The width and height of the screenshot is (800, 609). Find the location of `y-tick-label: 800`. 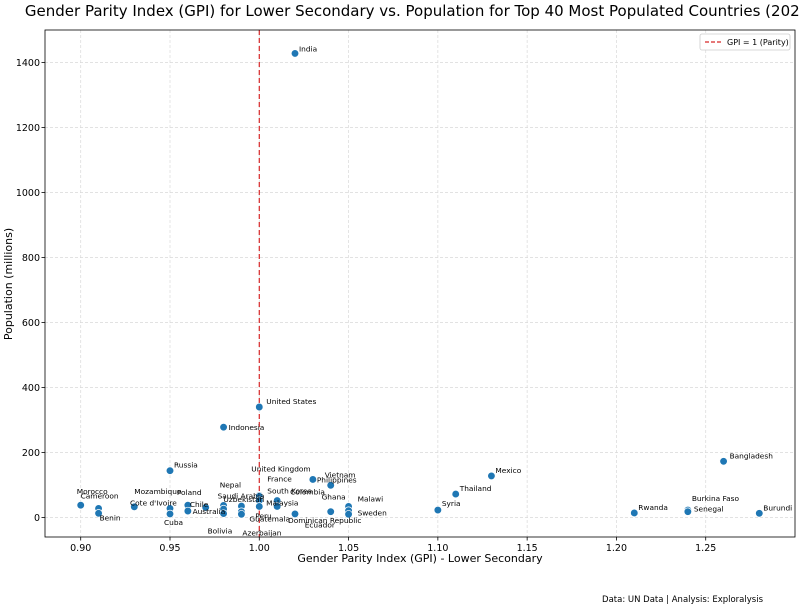

y-tick-label: 800 is located at coordinates (31, 258).